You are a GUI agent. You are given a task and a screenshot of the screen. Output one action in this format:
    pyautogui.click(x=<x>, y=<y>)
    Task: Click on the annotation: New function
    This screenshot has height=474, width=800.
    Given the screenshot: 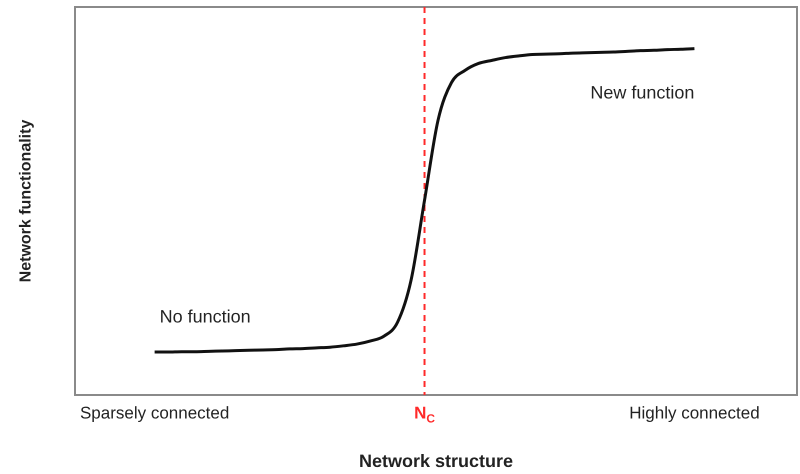 What is the action you would take?
    pyautogui.click(x=642, y=92)
    